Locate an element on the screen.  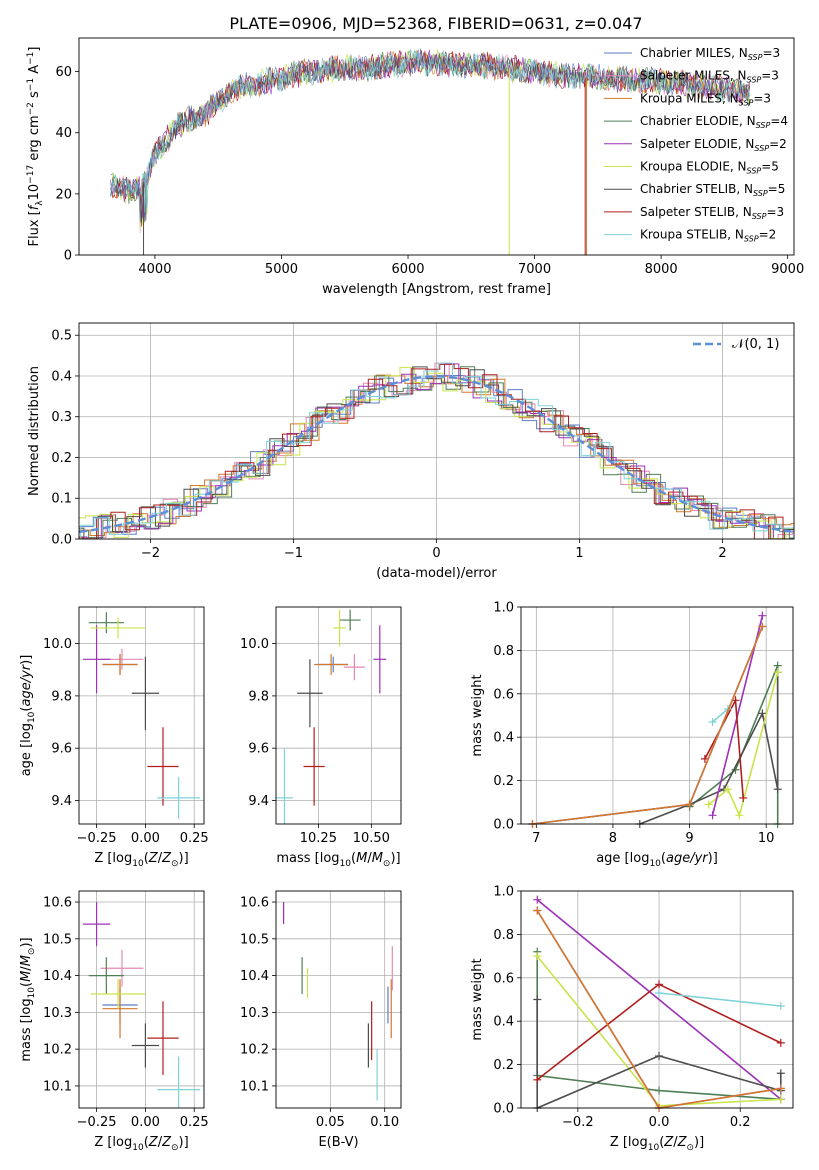
x-axis-label: Z [log10(Z/Z⊙)] is located at coordinates (657, 1144).